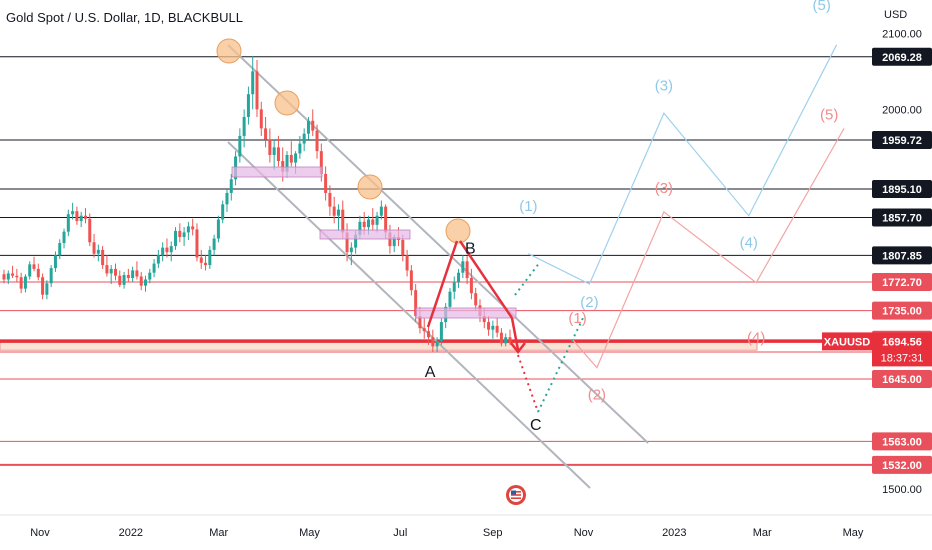 The height and width of the screenshot is (550, 932). Describe the element at coordinates (527, 278) in the screenshot. I see `projection-dotted-alt` at that location.